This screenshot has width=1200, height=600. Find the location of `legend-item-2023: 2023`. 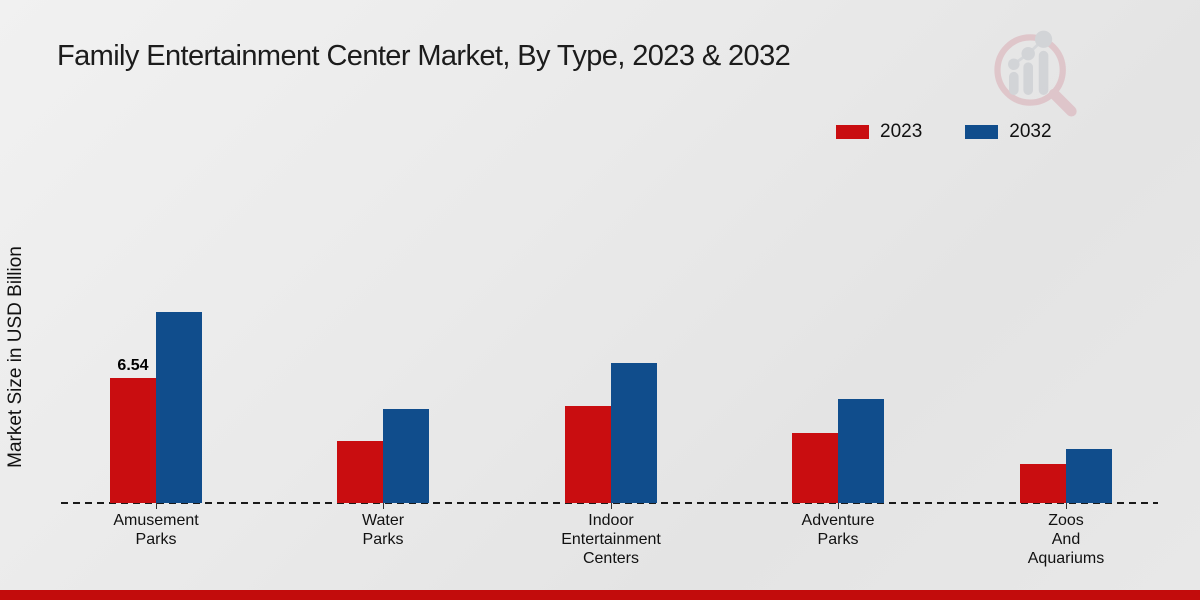

legend-item-2023: 2023 is located at coordinates (879, 132).